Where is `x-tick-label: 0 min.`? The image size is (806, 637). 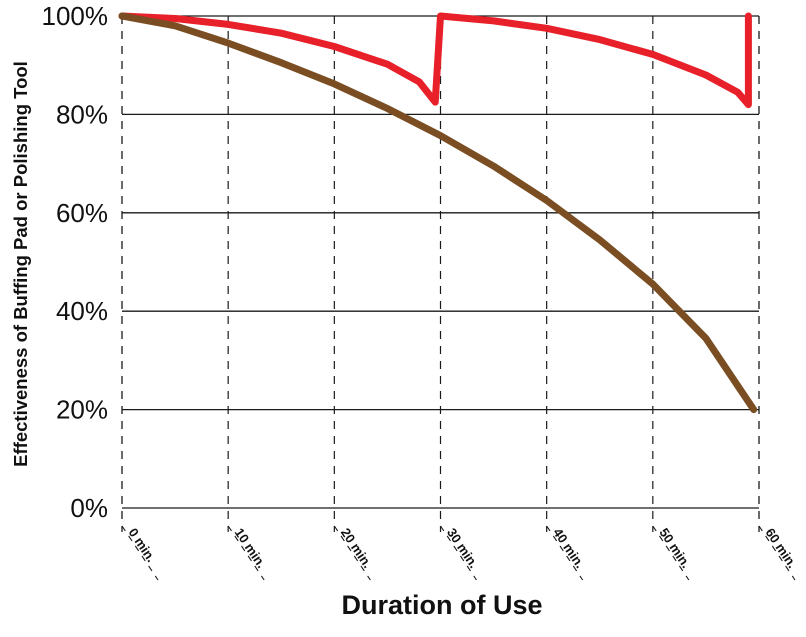 x-tick-label: 0 min. is located at coordinates (142, 545).